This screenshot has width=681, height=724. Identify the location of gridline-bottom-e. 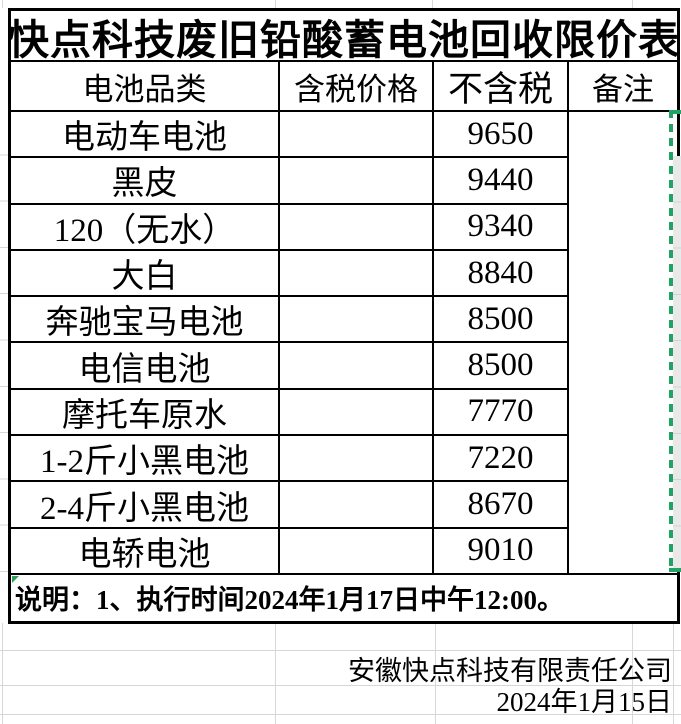
(673, 673).